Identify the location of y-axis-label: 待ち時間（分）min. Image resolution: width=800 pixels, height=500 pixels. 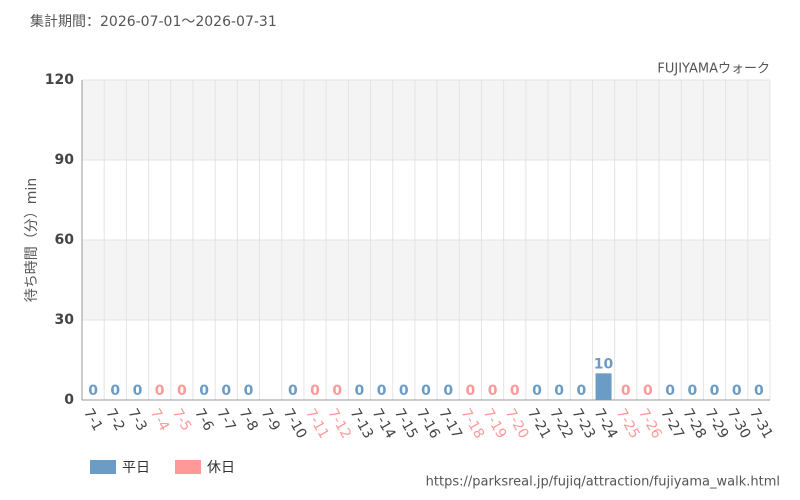
(32, 240).